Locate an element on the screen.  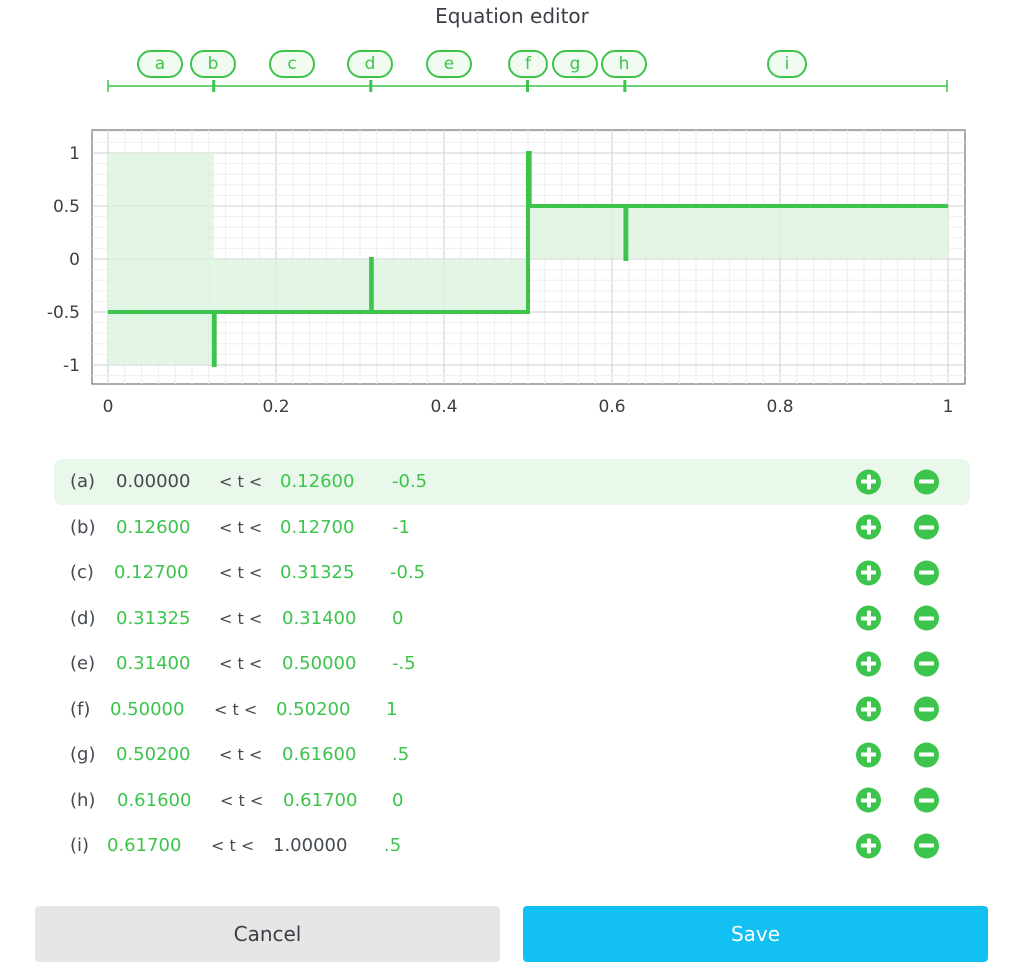
y-tick-label: -0.5 is located at coordinates (63, 313).